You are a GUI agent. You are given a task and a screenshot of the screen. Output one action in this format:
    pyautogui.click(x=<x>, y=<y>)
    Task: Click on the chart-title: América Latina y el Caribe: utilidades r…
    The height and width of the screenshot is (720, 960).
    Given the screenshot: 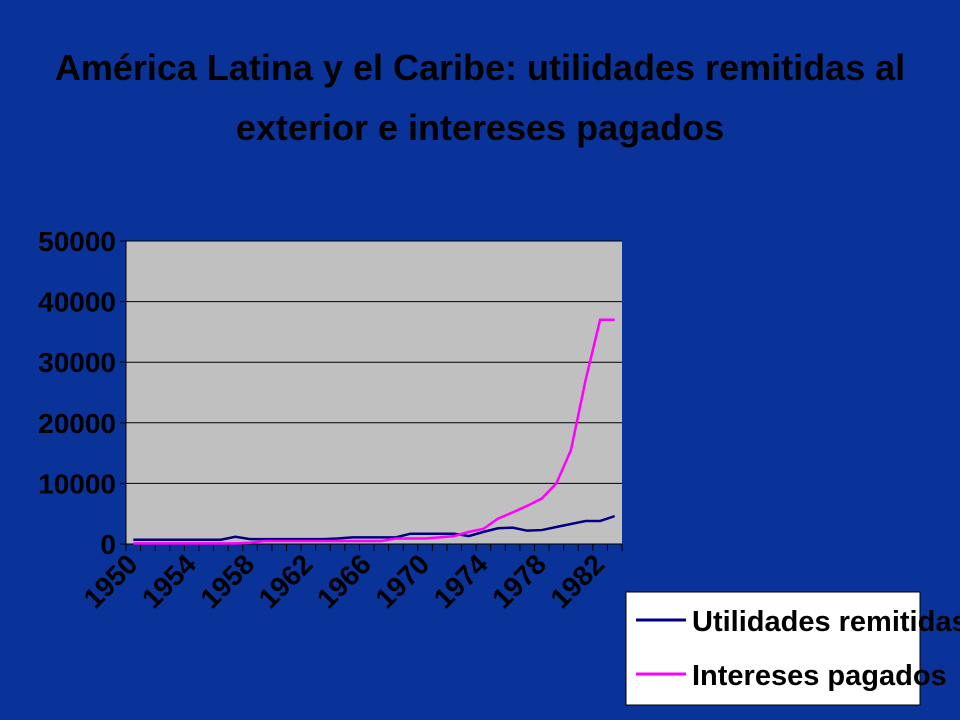 What is the action you would take?
    pyautogui.click(x=480, y=97)
    